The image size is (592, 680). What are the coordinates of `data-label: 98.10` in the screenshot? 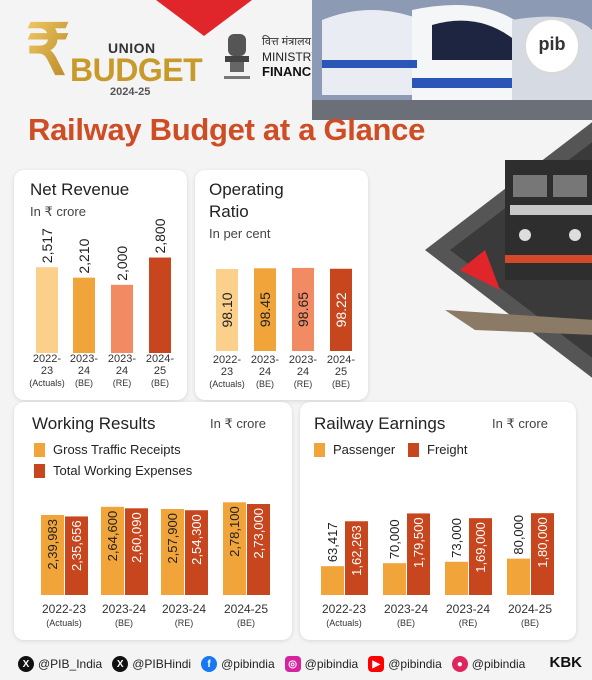 It's located at (227, 309).